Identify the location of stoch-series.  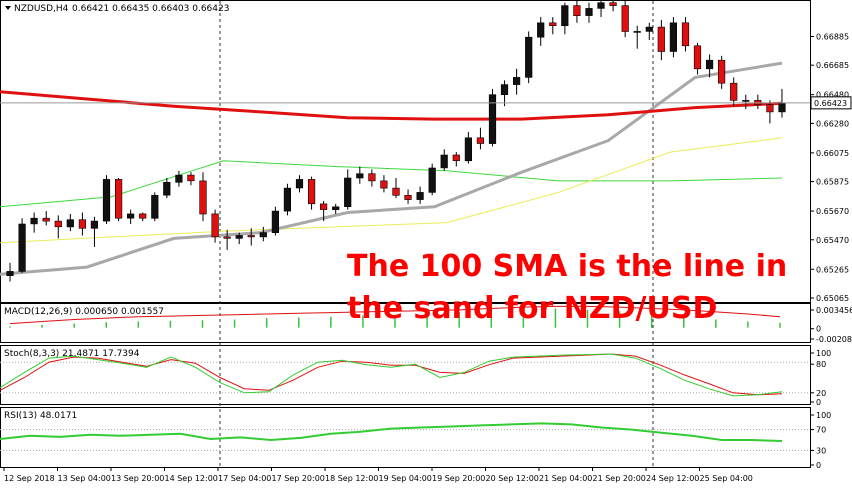
(391, 375).